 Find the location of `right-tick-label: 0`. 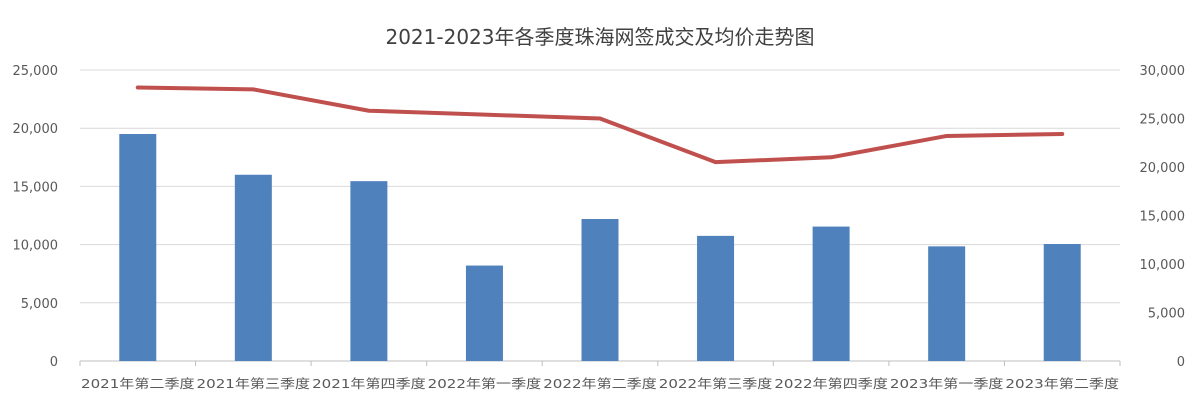

right-tick-label: 0 is located at coordinates (1181, 362).